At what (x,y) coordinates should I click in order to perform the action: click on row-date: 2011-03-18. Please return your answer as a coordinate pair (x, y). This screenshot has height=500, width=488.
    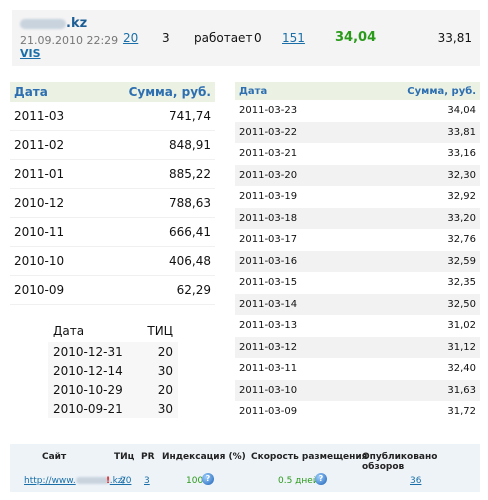
    Looking at the image, I should click on (292, 218).